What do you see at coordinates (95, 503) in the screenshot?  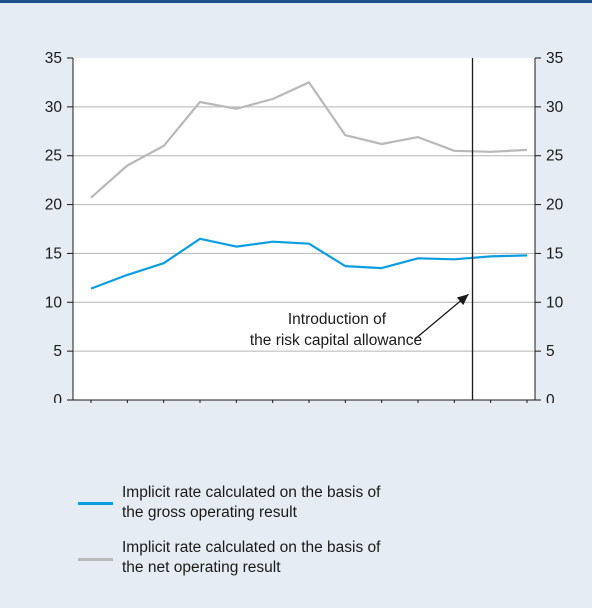 I see `legend-swatch-gross` at bounding box center [95, 503].